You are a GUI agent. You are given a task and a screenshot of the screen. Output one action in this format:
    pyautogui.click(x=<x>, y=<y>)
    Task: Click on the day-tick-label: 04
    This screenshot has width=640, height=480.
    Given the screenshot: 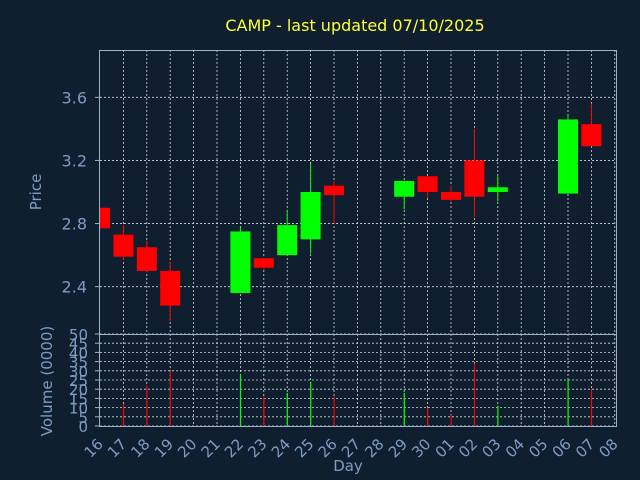 What is the action you would take?
    pyautogui.click(x=515, y=448)
    